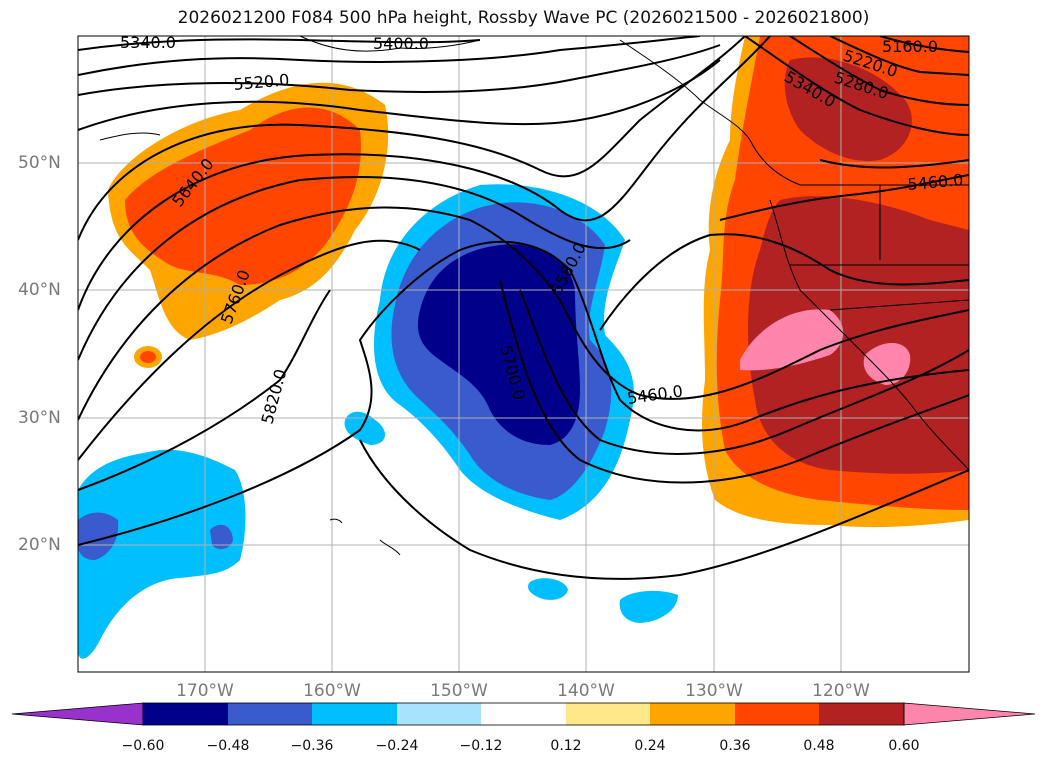  What do you see at coordinates (332, 691) in the screenshot?
I see `lon-label-160w: 160°W` at bounding box center [332, 691].